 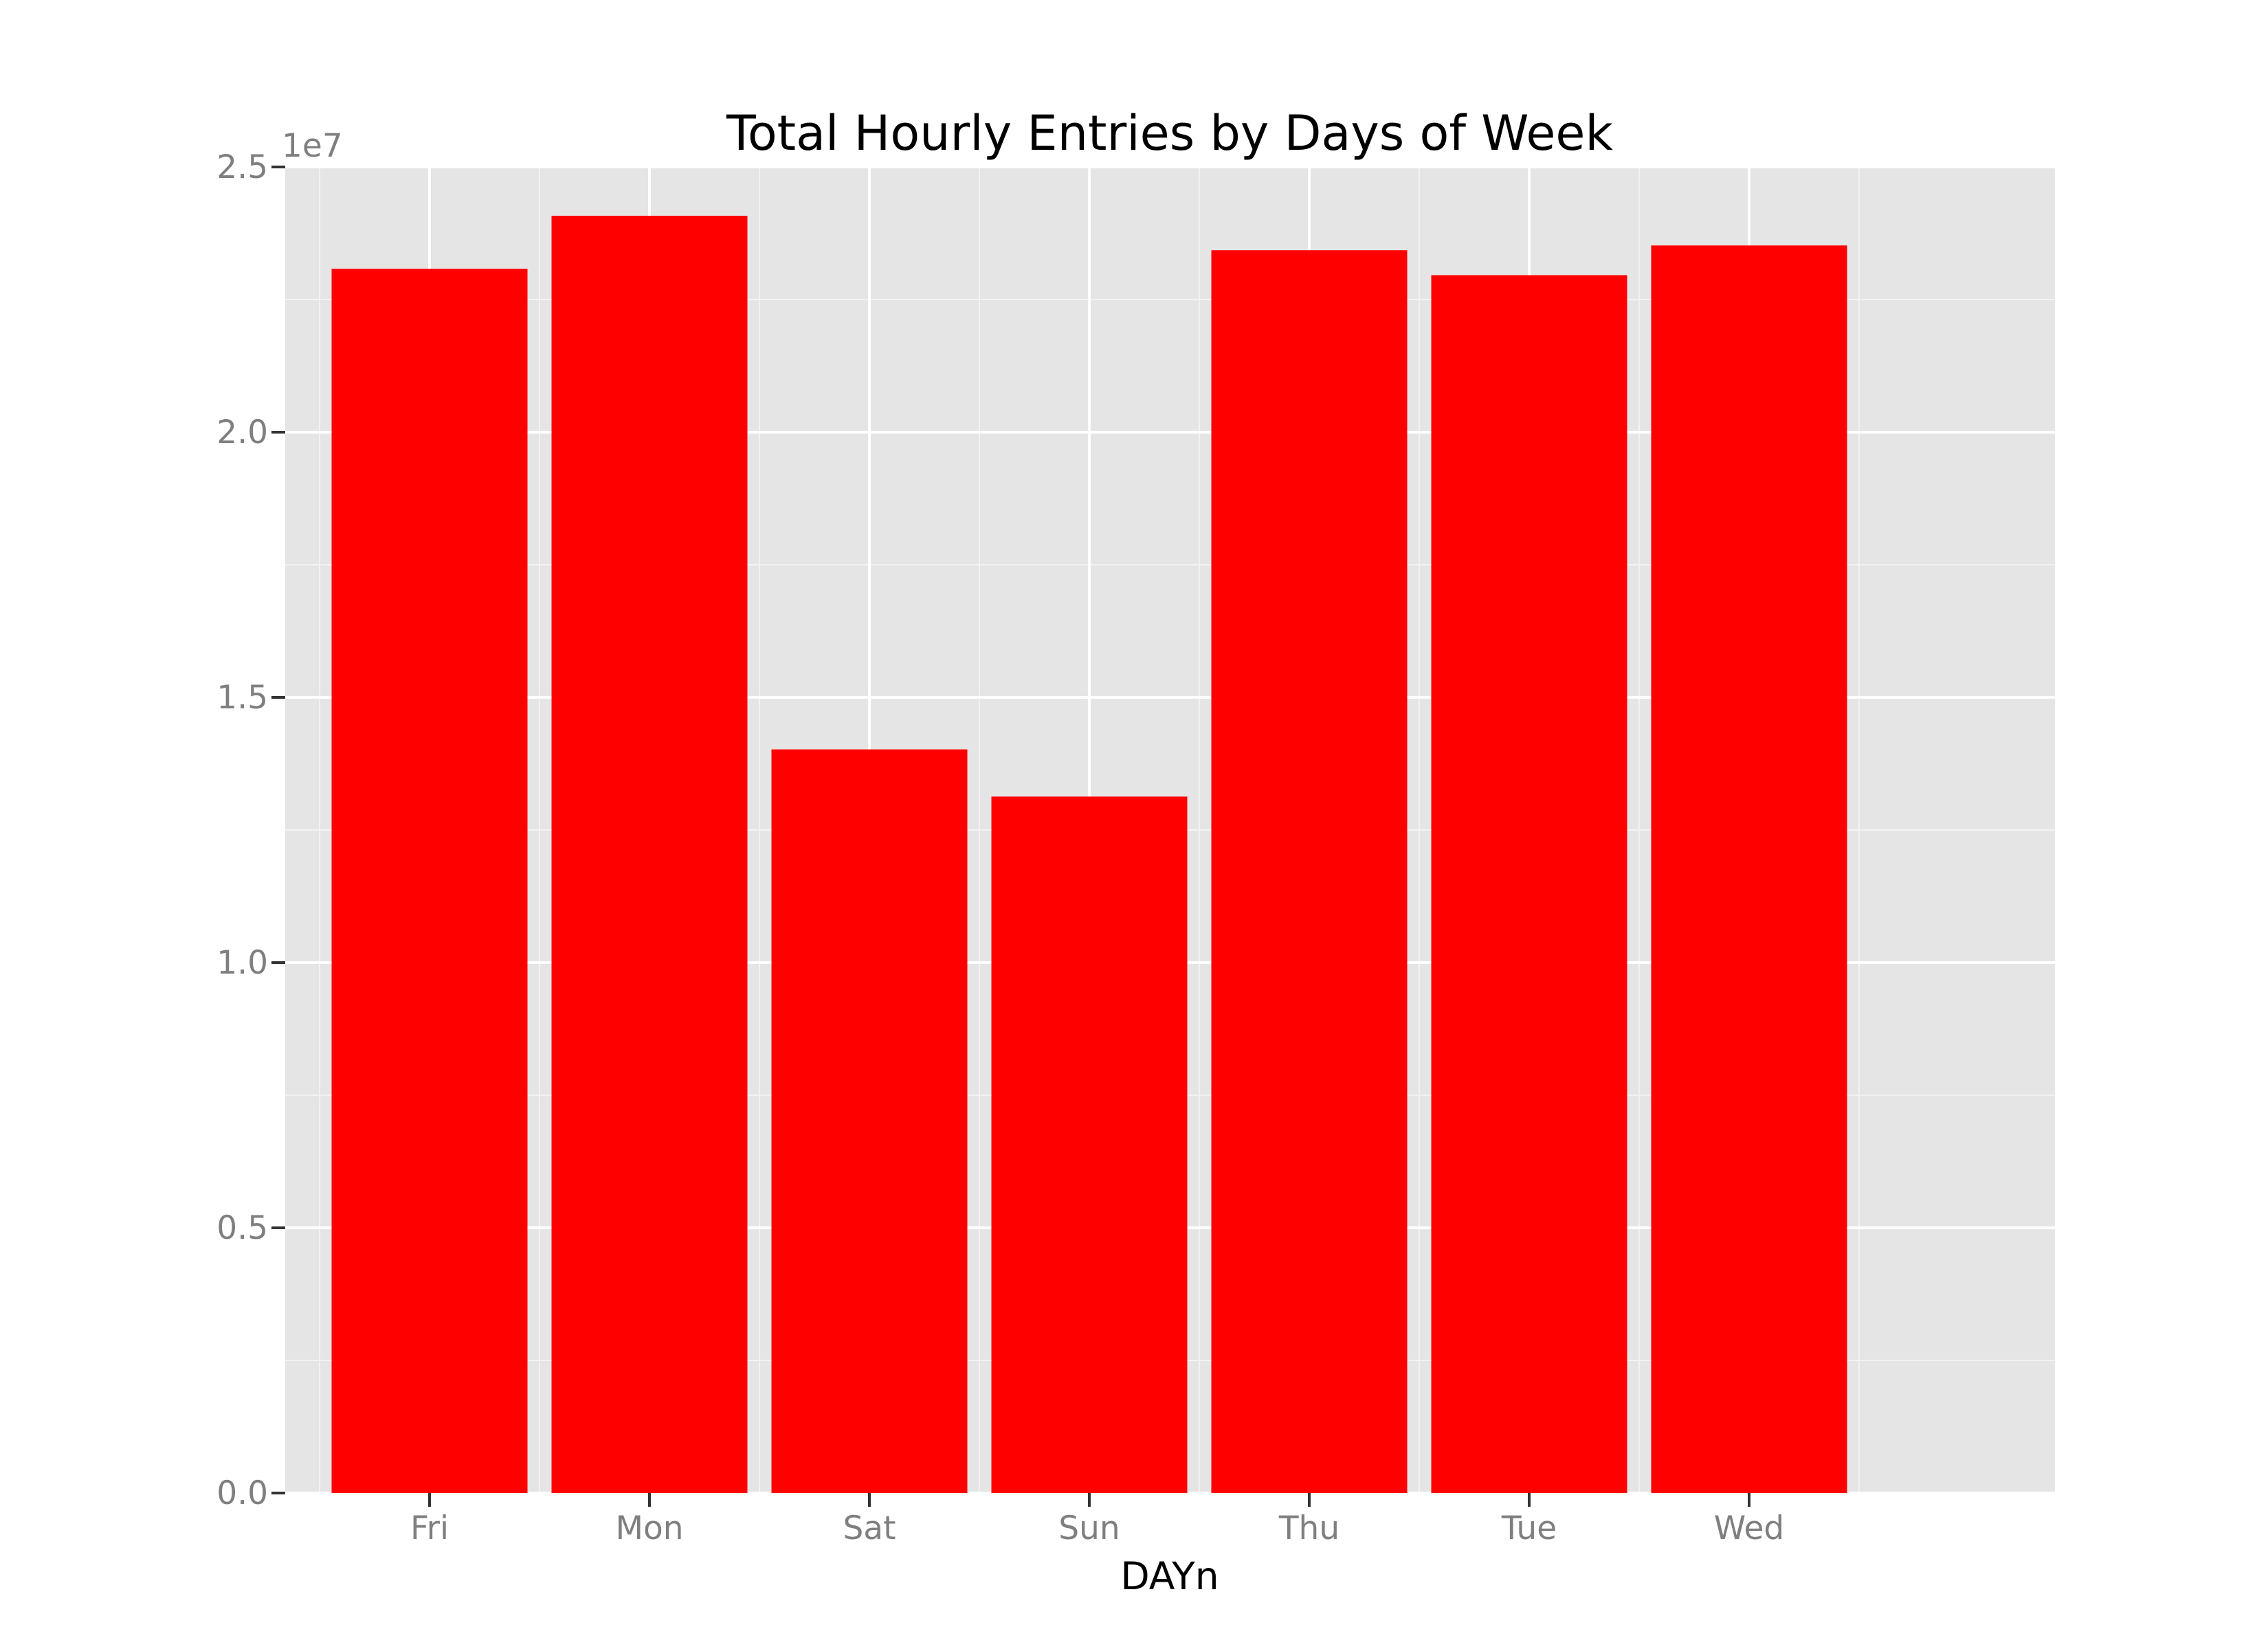 What do you see at coordinates (1529, 1528) in the screenshot?
I see `x-tick-label: Tue` at bounding box center [1529, 1528].